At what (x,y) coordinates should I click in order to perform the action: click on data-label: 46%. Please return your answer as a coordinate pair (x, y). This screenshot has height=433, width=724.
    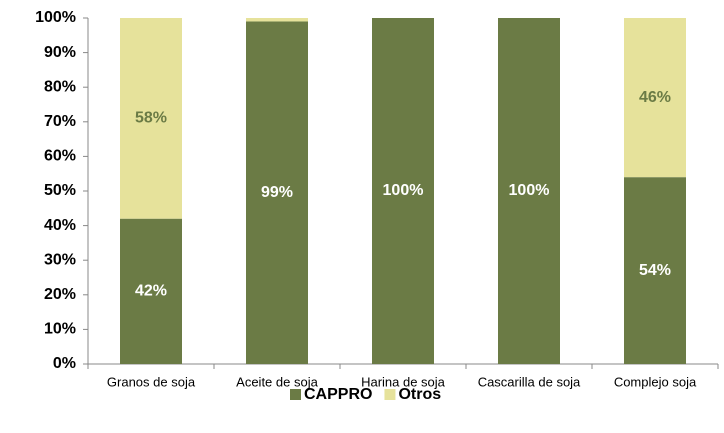
    Looking at the image, I should click on (655, 97).